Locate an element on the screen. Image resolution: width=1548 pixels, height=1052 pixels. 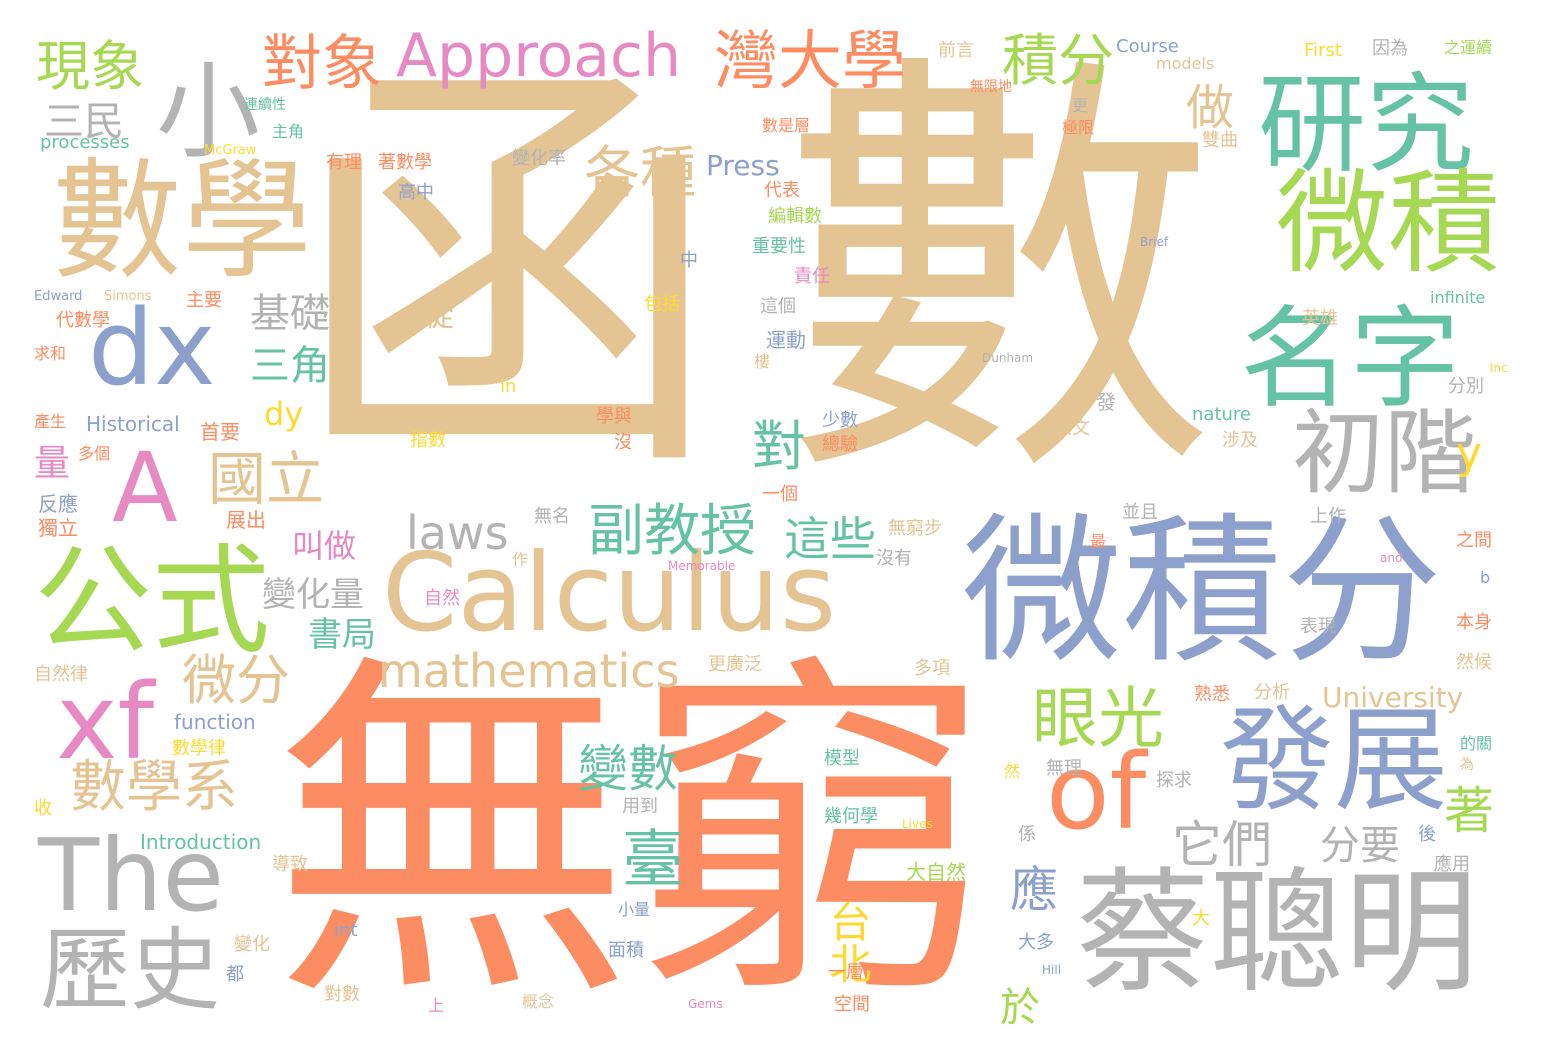
word-jihexue: 幾何學 is located at coordinates (851, 816).